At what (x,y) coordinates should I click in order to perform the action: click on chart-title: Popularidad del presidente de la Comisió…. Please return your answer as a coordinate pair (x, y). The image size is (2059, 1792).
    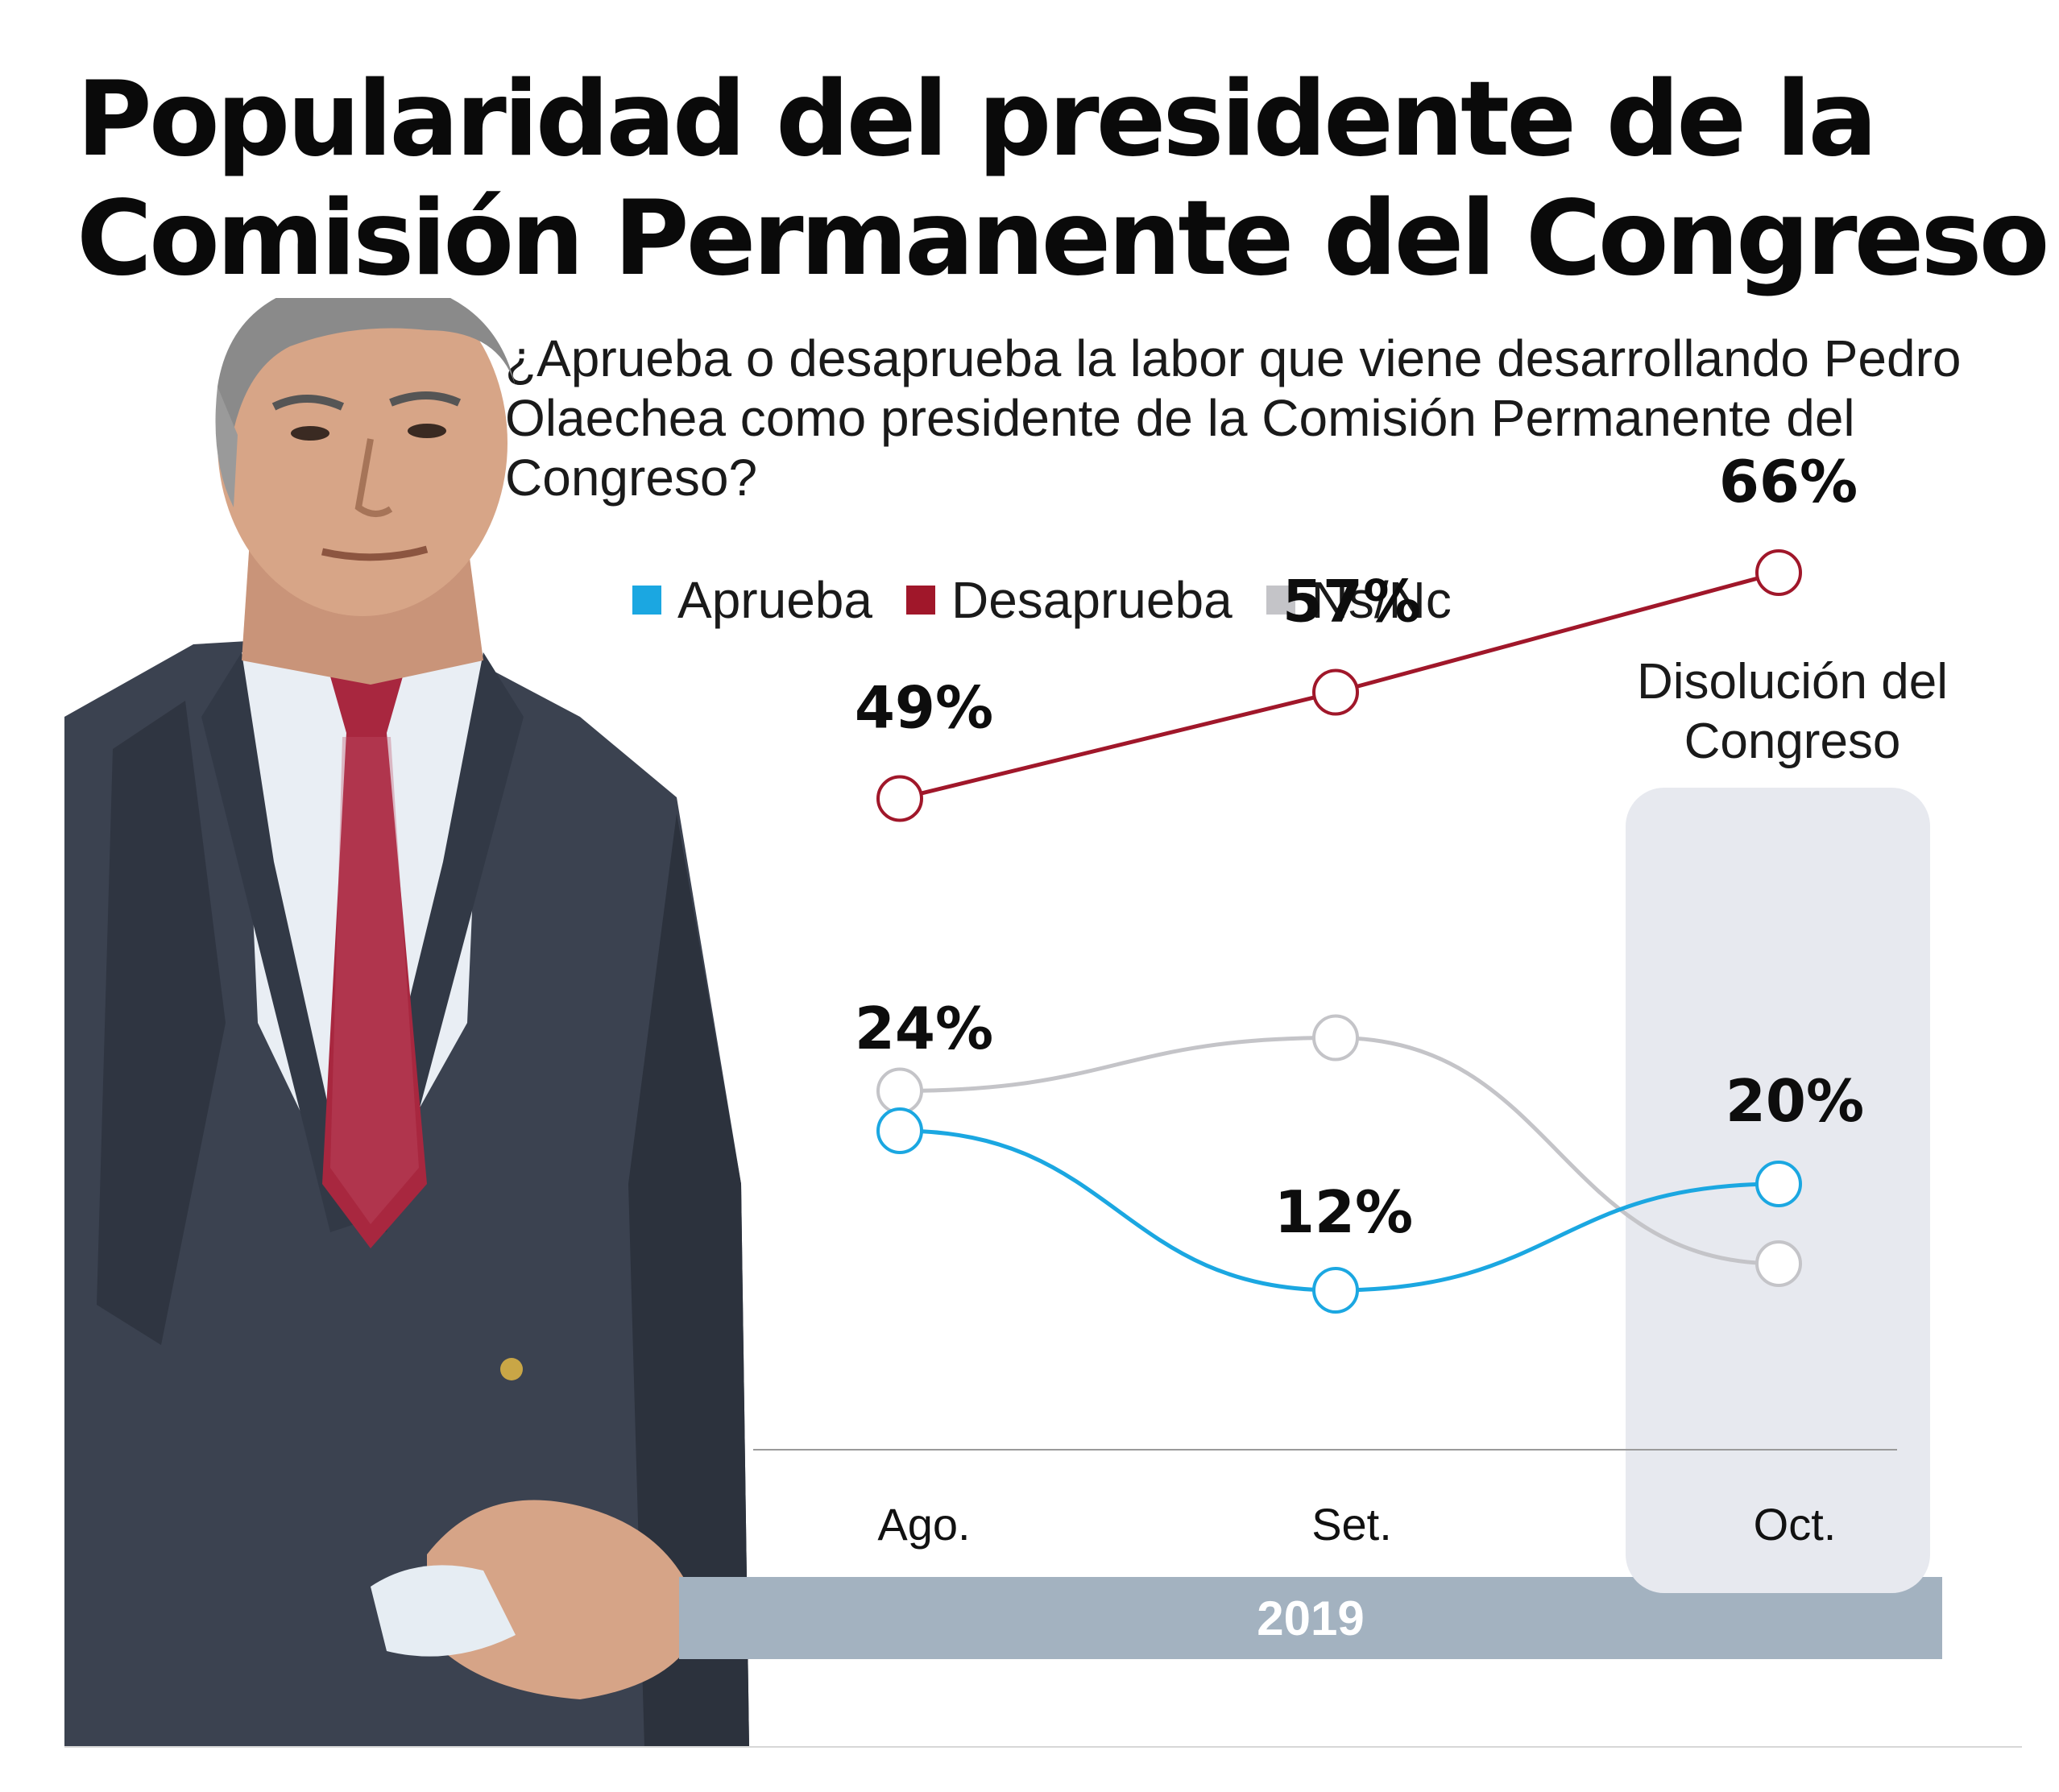
    Looking at the image, I should click on (1063, 179).